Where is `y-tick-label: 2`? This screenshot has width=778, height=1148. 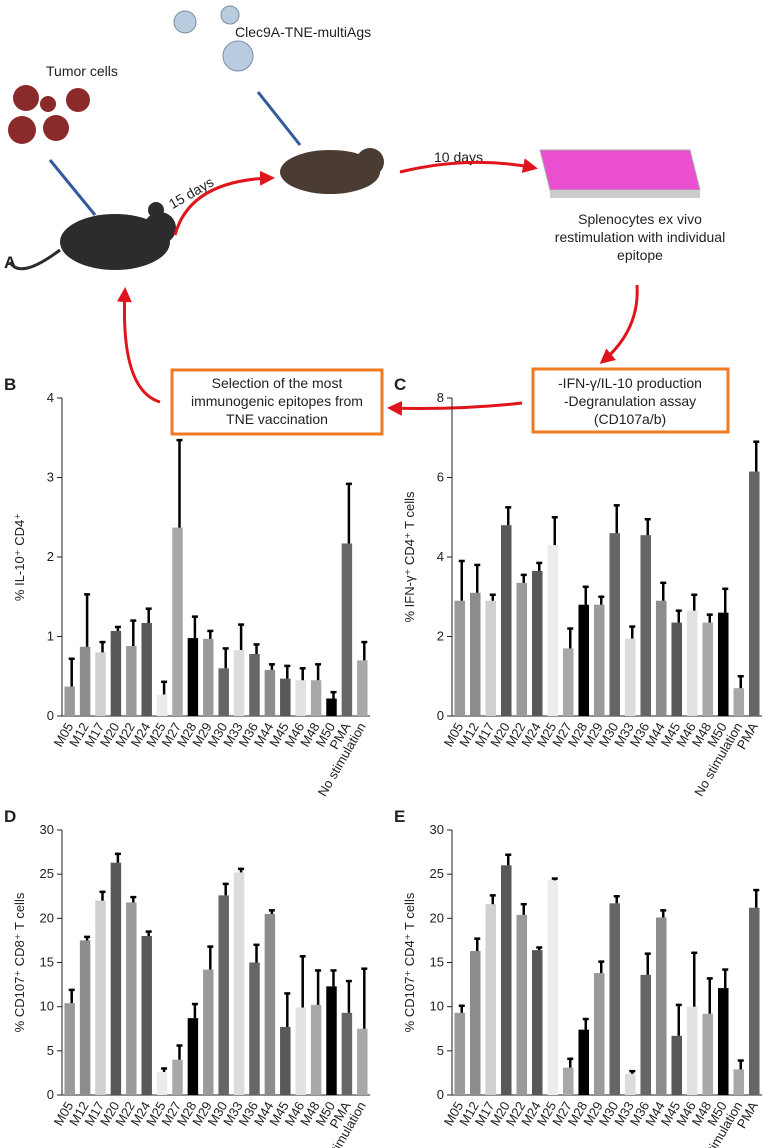 y-tick-label: 2 is located at coordinates (440, 636).